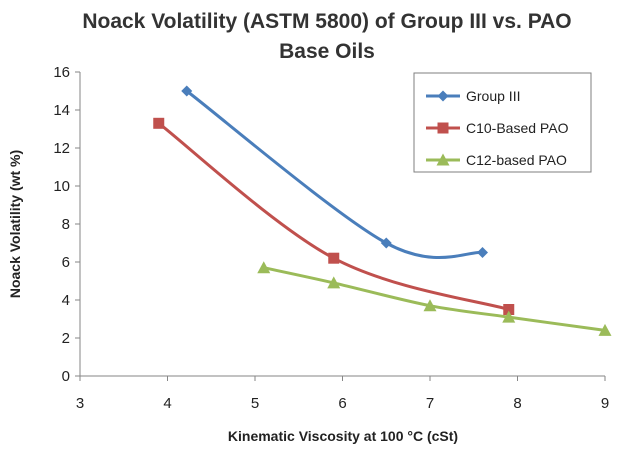  Describe the element at coordinates (61, 148) in the screenshot. I see `y-tick-label: 12` at that location.